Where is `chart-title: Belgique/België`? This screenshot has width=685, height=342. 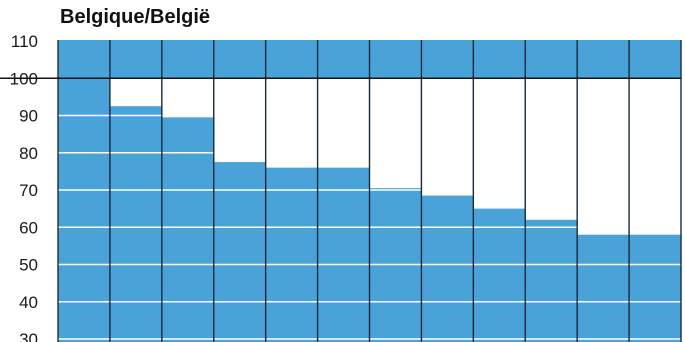 chart-title: Belgique/België is located at coordinates (135, 17).